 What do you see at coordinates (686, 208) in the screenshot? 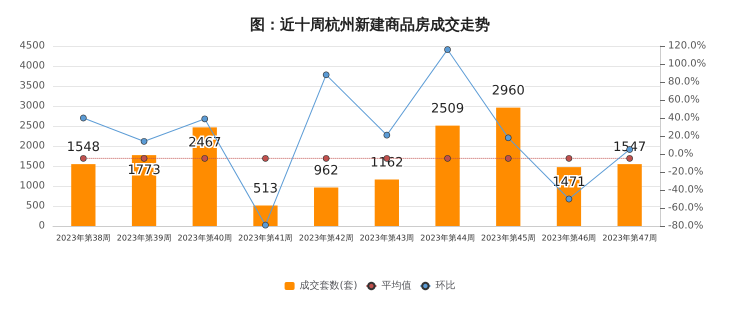
I see `y2-tick-label: -60.0%` at bounding box center [686, 208].